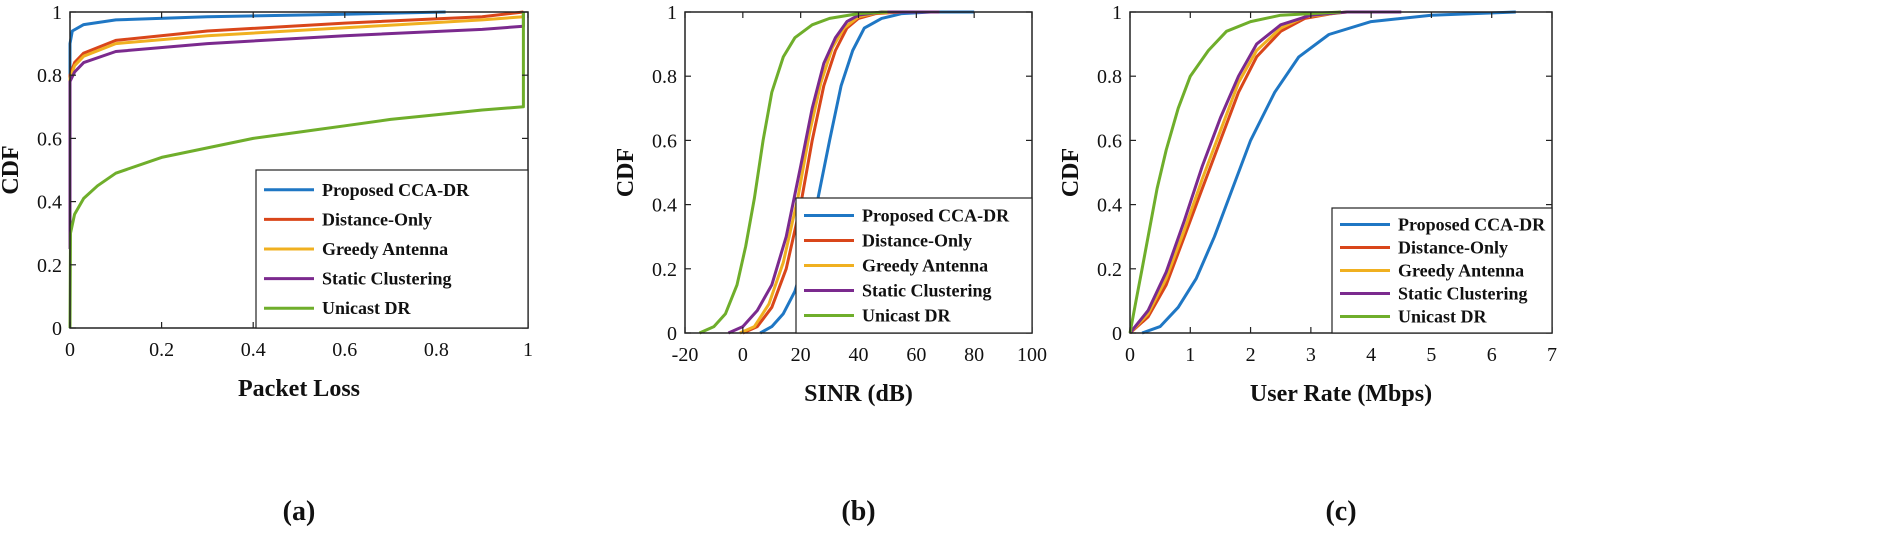 The width and height of the screenshot is (1900, 537). I want to click on x-tick-label: 80, so click(974, 355).